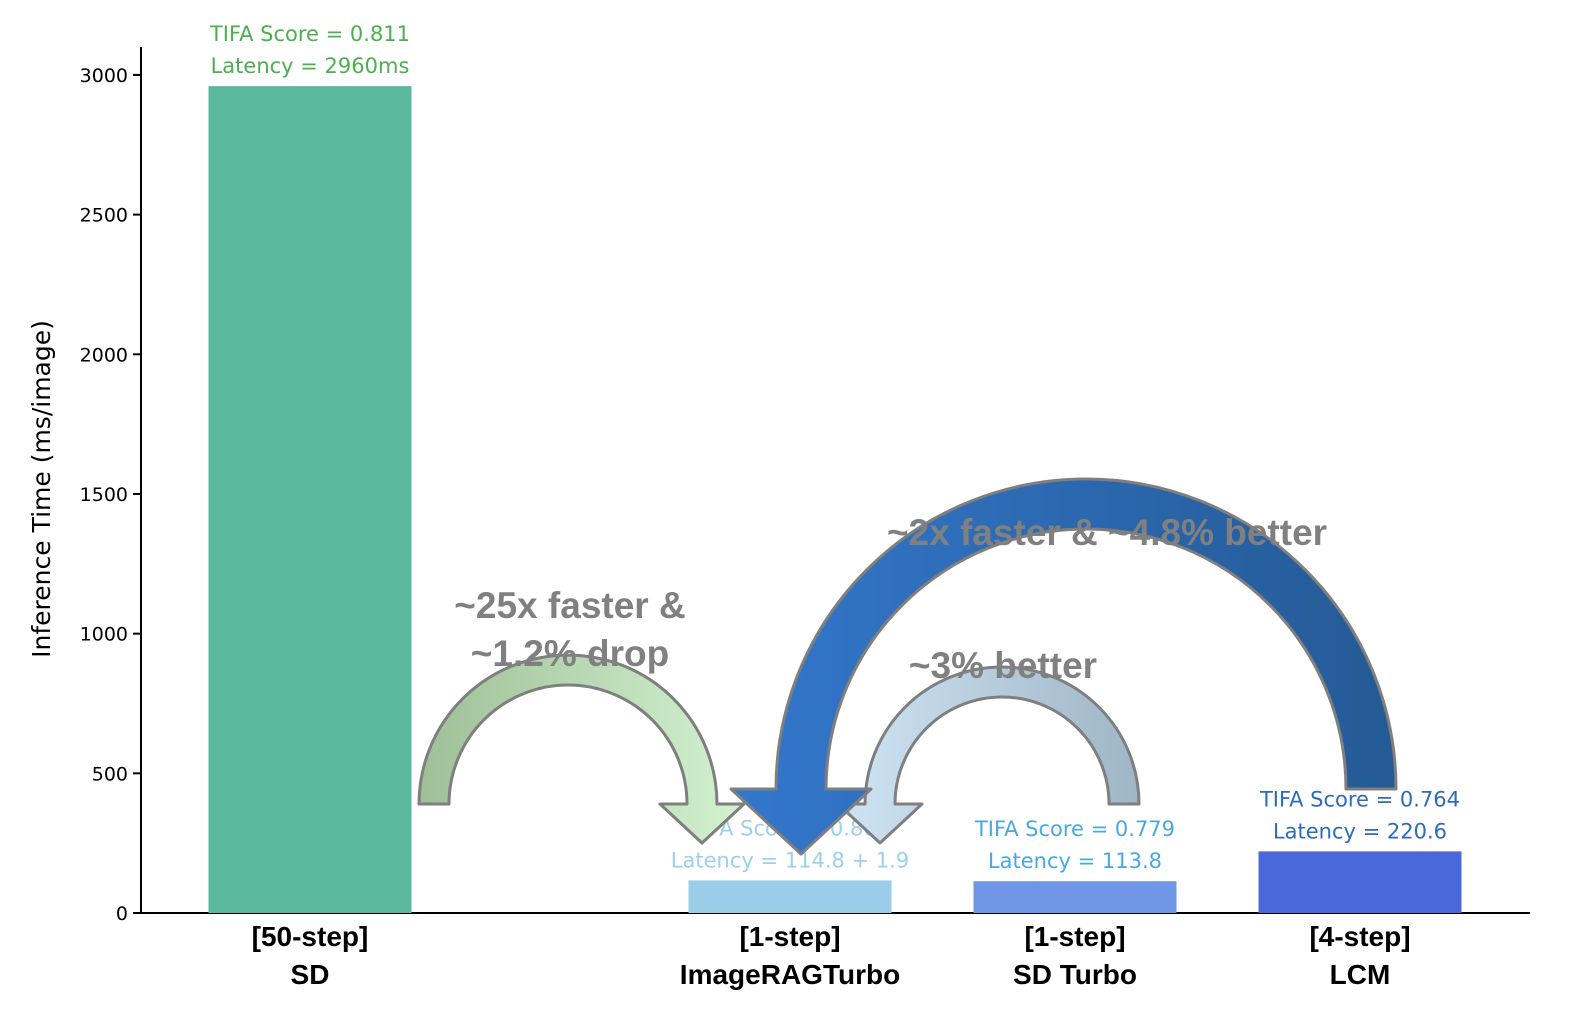 The image size is (1590, 1012). I want to click on comparison-label: ~2x faster & ~4.8% better, so click(1107, 532).